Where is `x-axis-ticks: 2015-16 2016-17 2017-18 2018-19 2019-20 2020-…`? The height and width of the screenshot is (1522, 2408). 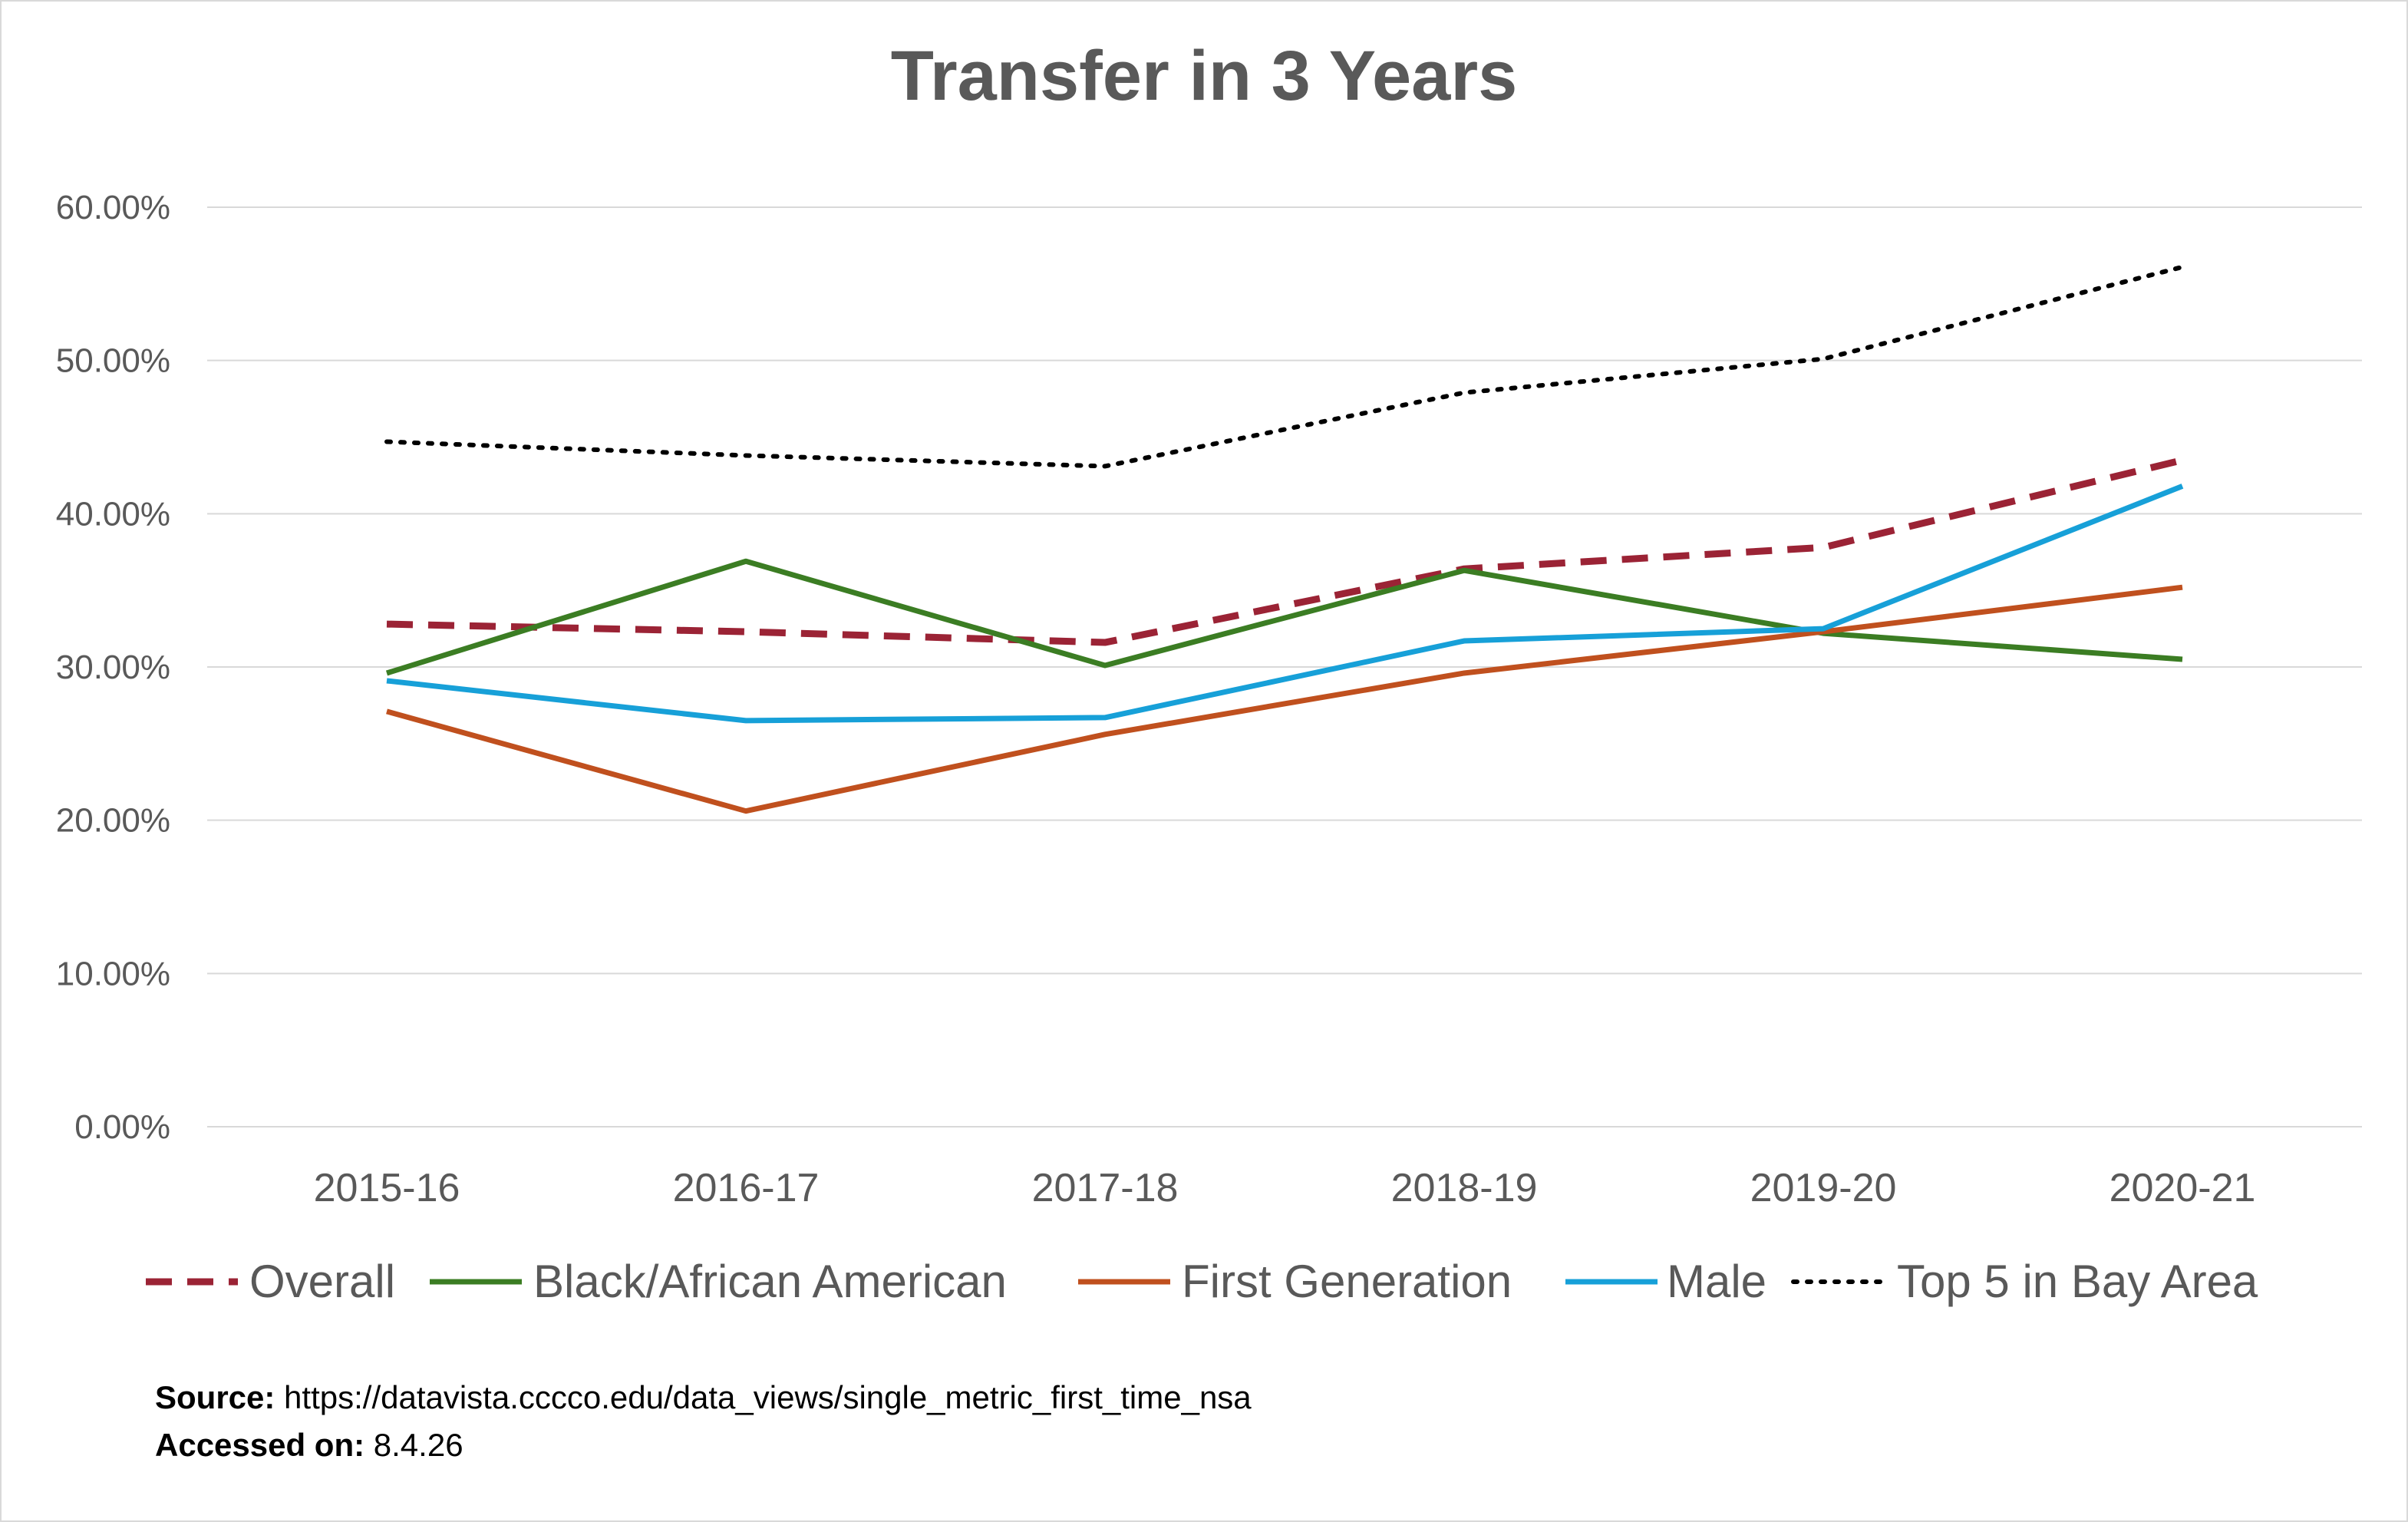
x-axis-ticks: 2015-16 2016-17 2017-18 2018-19 2019-20 2020-… is located at coordinates (1285, 1188).